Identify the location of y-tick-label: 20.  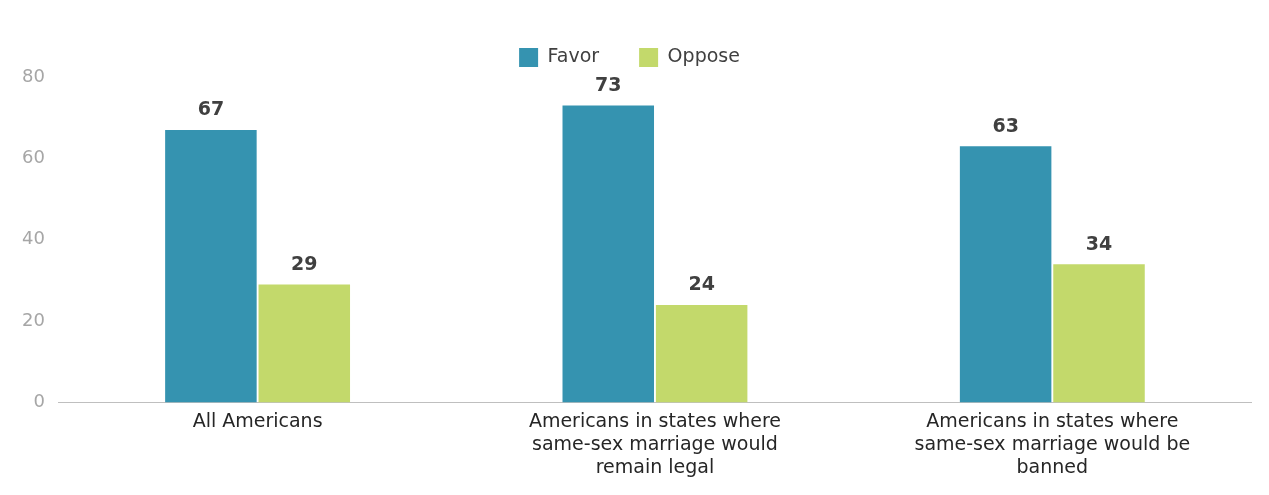
(33, 319).